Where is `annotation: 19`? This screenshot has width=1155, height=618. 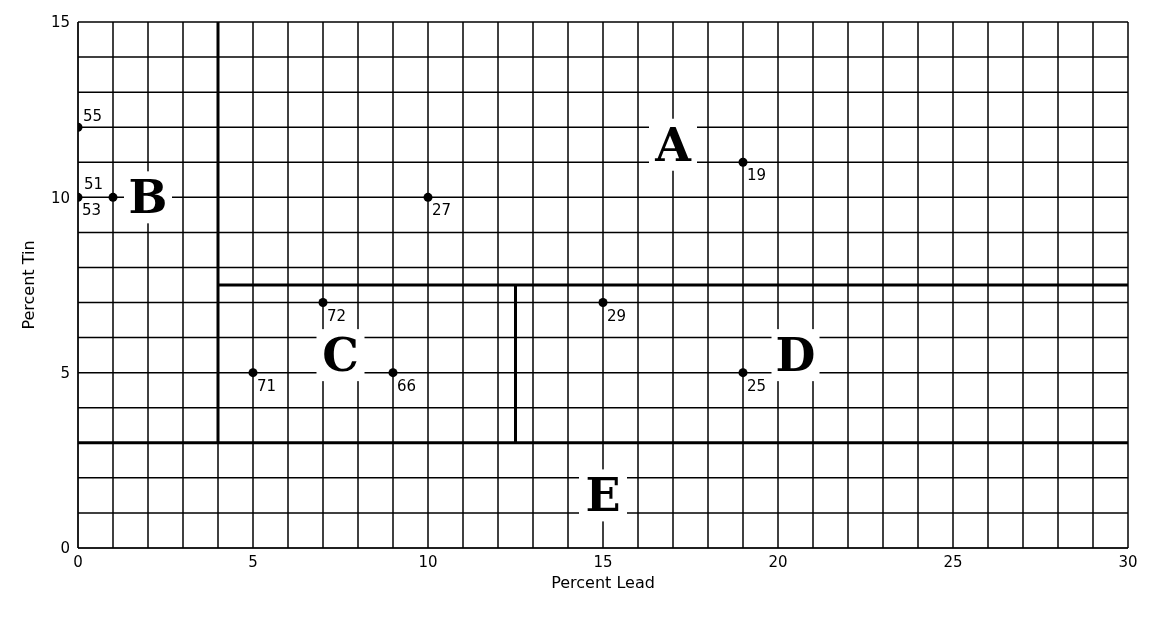
annotation: 19 is located at coordinates (757, 175).